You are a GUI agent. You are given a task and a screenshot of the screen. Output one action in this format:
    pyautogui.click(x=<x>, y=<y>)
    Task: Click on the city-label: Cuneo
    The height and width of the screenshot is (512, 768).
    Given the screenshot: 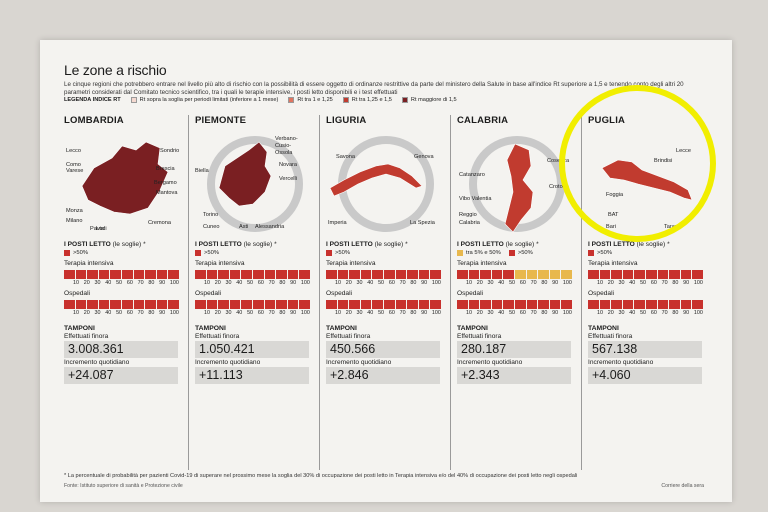 What is the action you would take?
    pyautogui.click(x=211, y=227)
    